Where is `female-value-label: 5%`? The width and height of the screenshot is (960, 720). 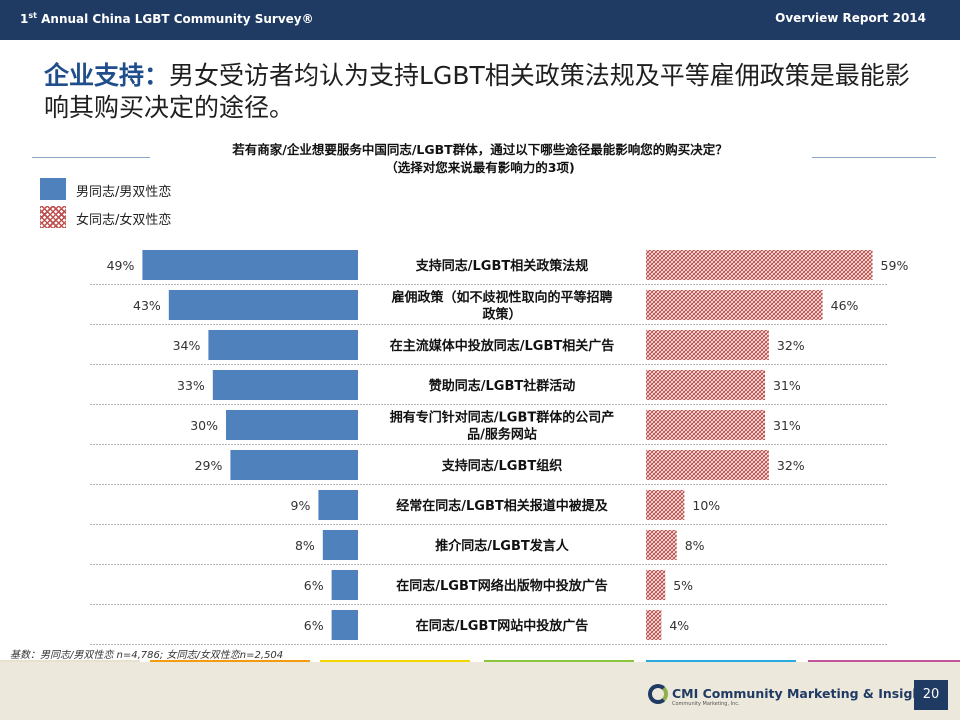
female-value-label: 5% is located at coordinates (683, 585).